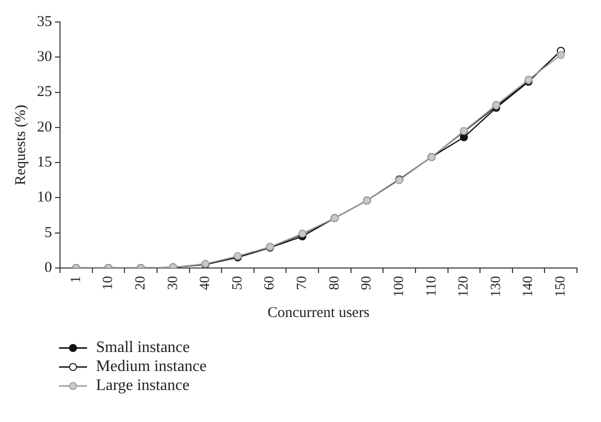 The image size is (601, 422). What do you see at coordinates (44, 57) in the screenshot?
I see `y-tick-label: 30` at bounding box center [44, 57].